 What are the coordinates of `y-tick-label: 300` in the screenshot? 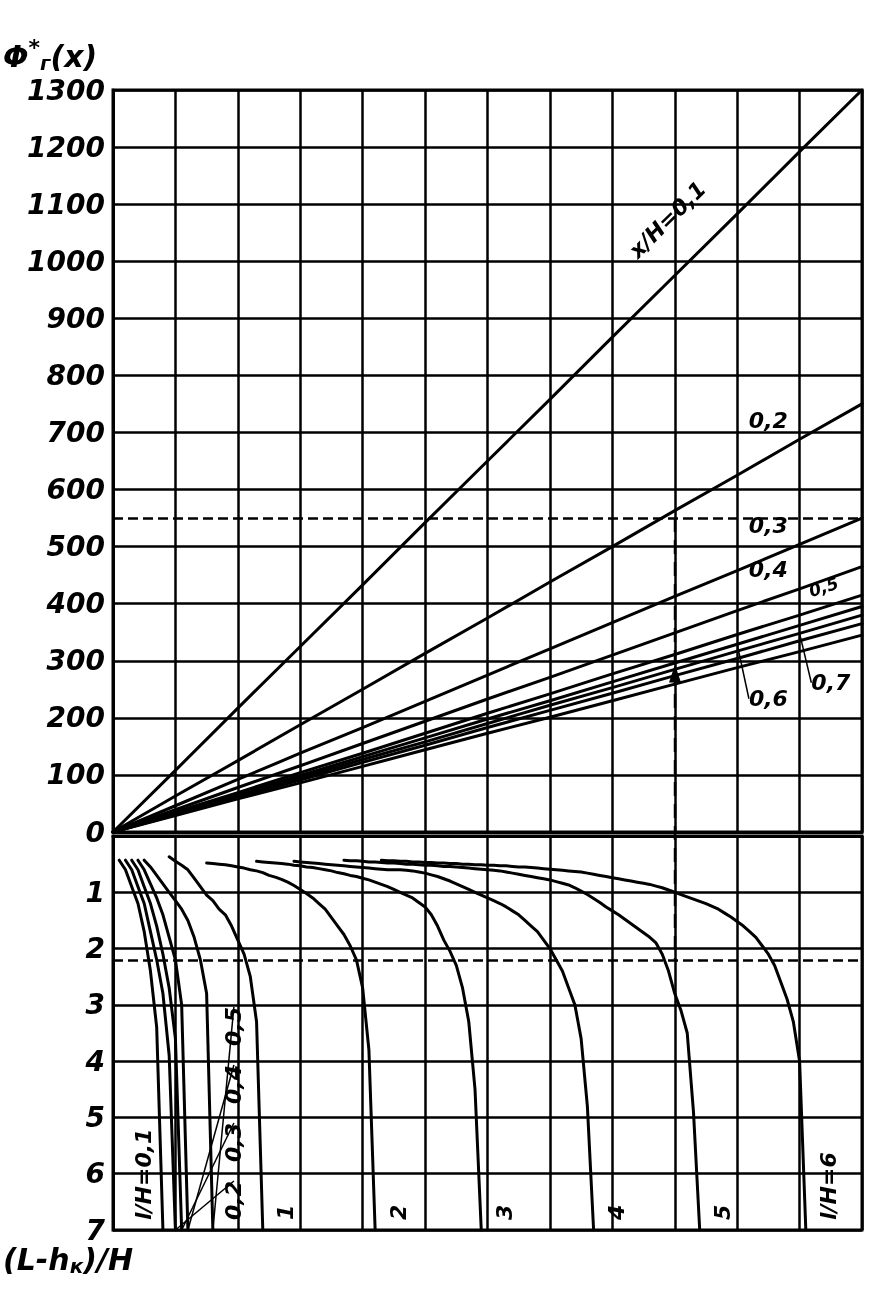 It's located at (75, 661).